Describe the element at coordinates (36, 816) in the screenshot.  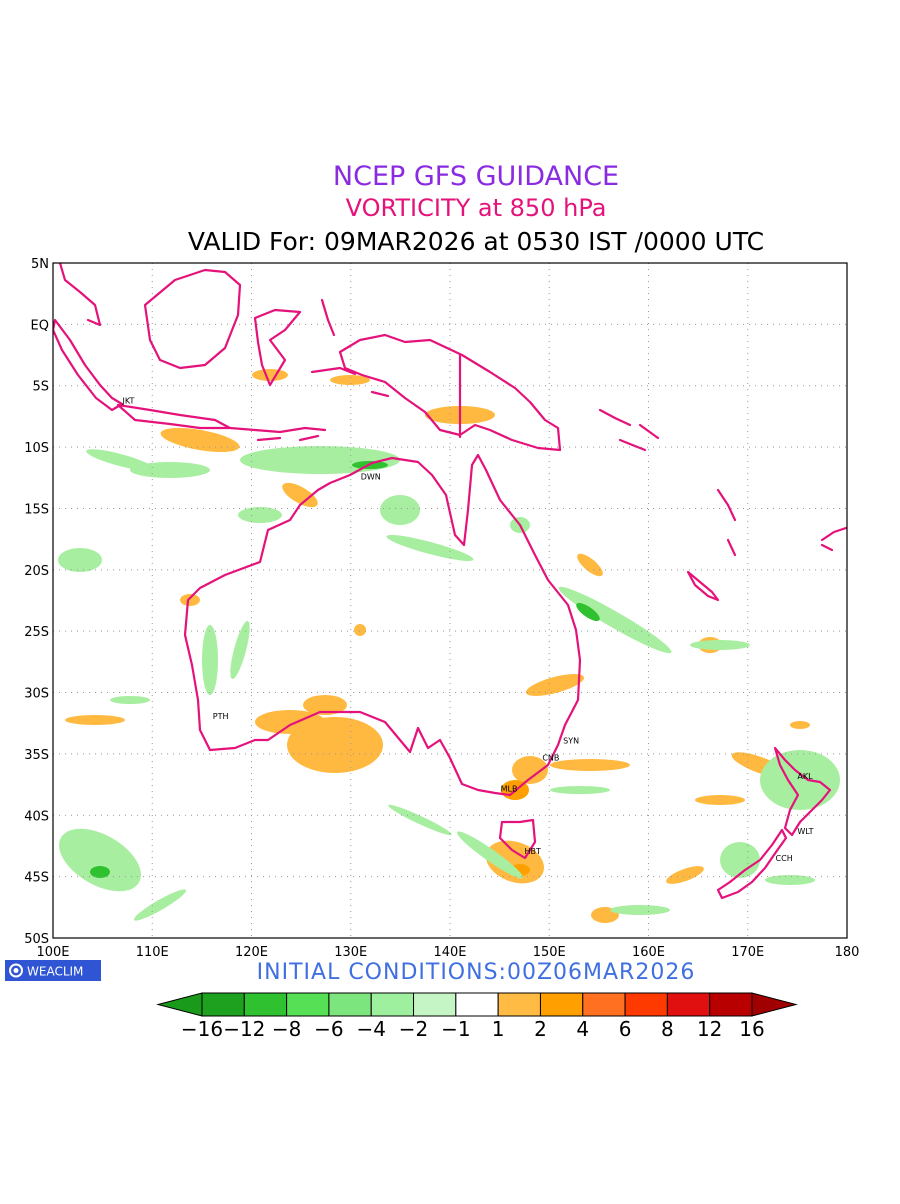
I see `lat-tick-label: 40S` at that location.